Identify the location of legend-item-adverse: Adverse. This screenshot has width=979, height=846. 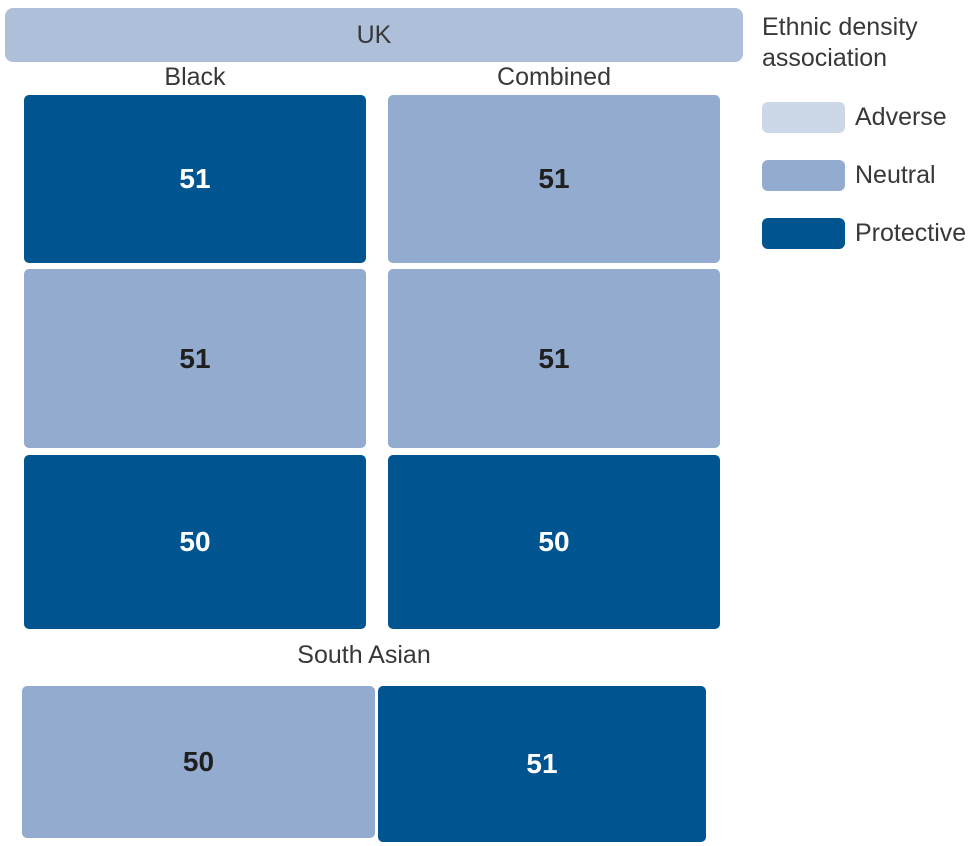
(870, 117).